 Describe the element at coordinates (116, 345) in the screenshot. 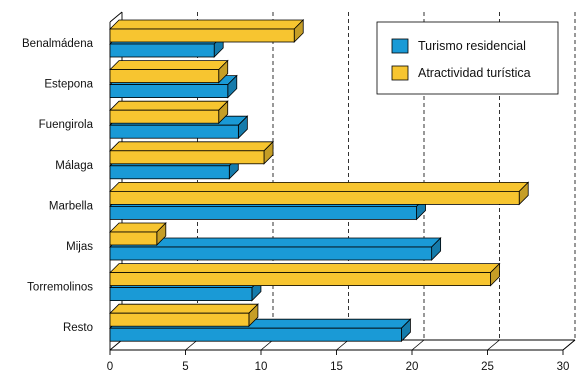

I see `floor-left-edge` at that location.